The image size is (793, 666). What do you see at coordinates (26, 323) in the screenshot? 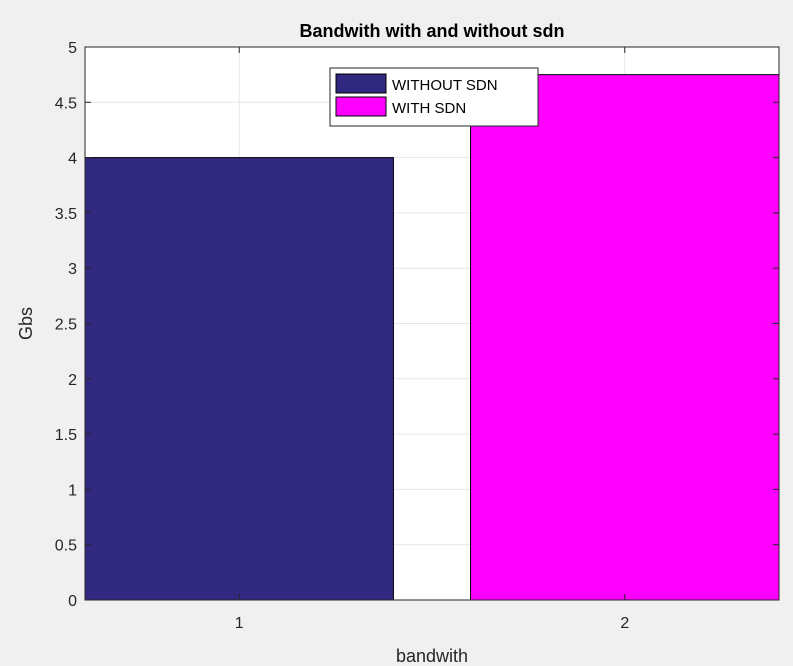
I see `y-axis-label: Gbs` at bounding box center [26, 323].